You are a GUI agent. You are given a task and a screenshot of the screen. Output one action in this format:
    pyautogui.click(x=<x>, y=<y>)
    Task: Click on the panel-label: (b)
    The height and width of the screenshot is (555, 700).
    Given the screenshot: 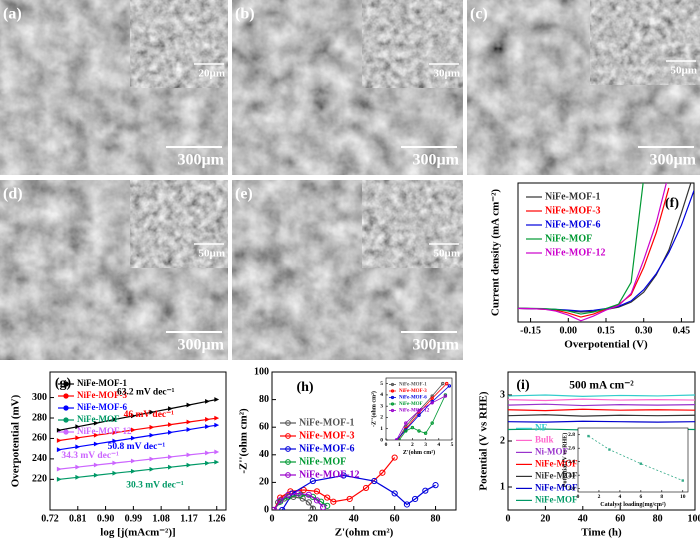 What is the action you would take?
    pyautogui.click(x=245, y=14)
    